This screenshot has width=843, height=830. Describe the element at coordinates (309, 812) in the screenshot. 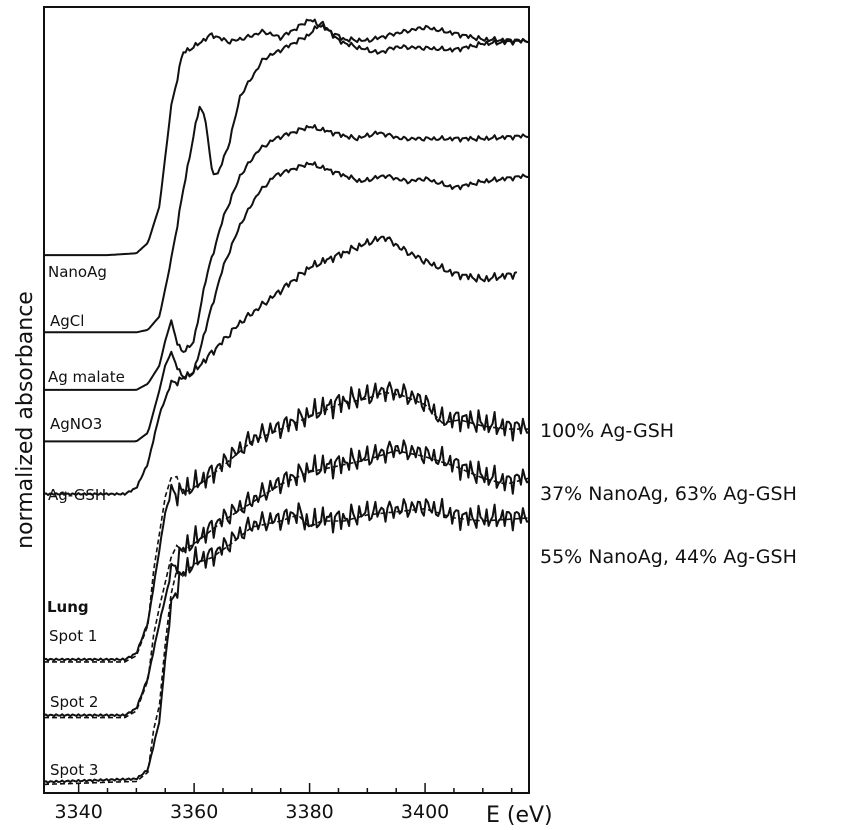

I see `x-tick-label: 3380` at that location.